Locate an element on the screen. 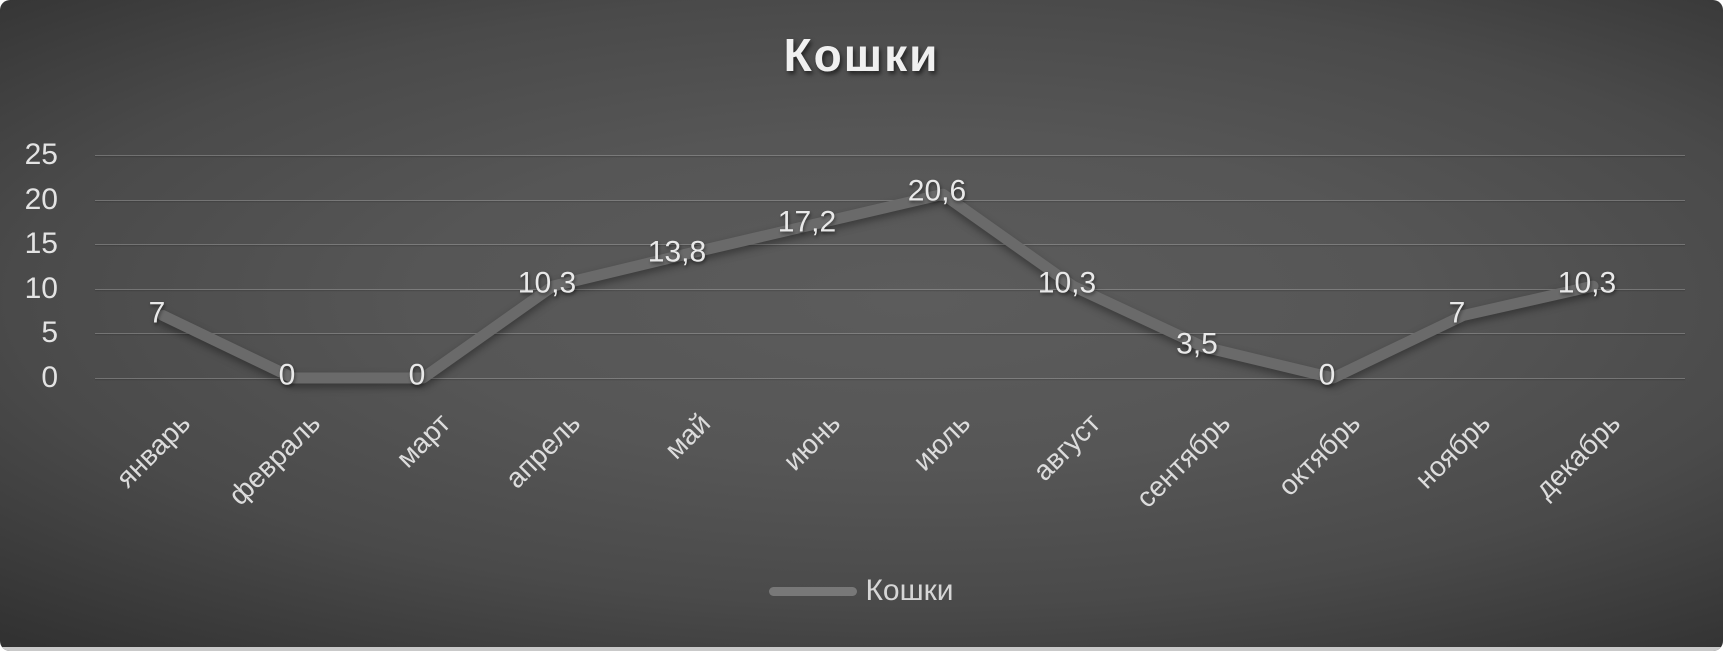 Image resolution: width=1723 pixels, height=651 pixels. data-label: 20,6 is located at coordinates (937, 191).